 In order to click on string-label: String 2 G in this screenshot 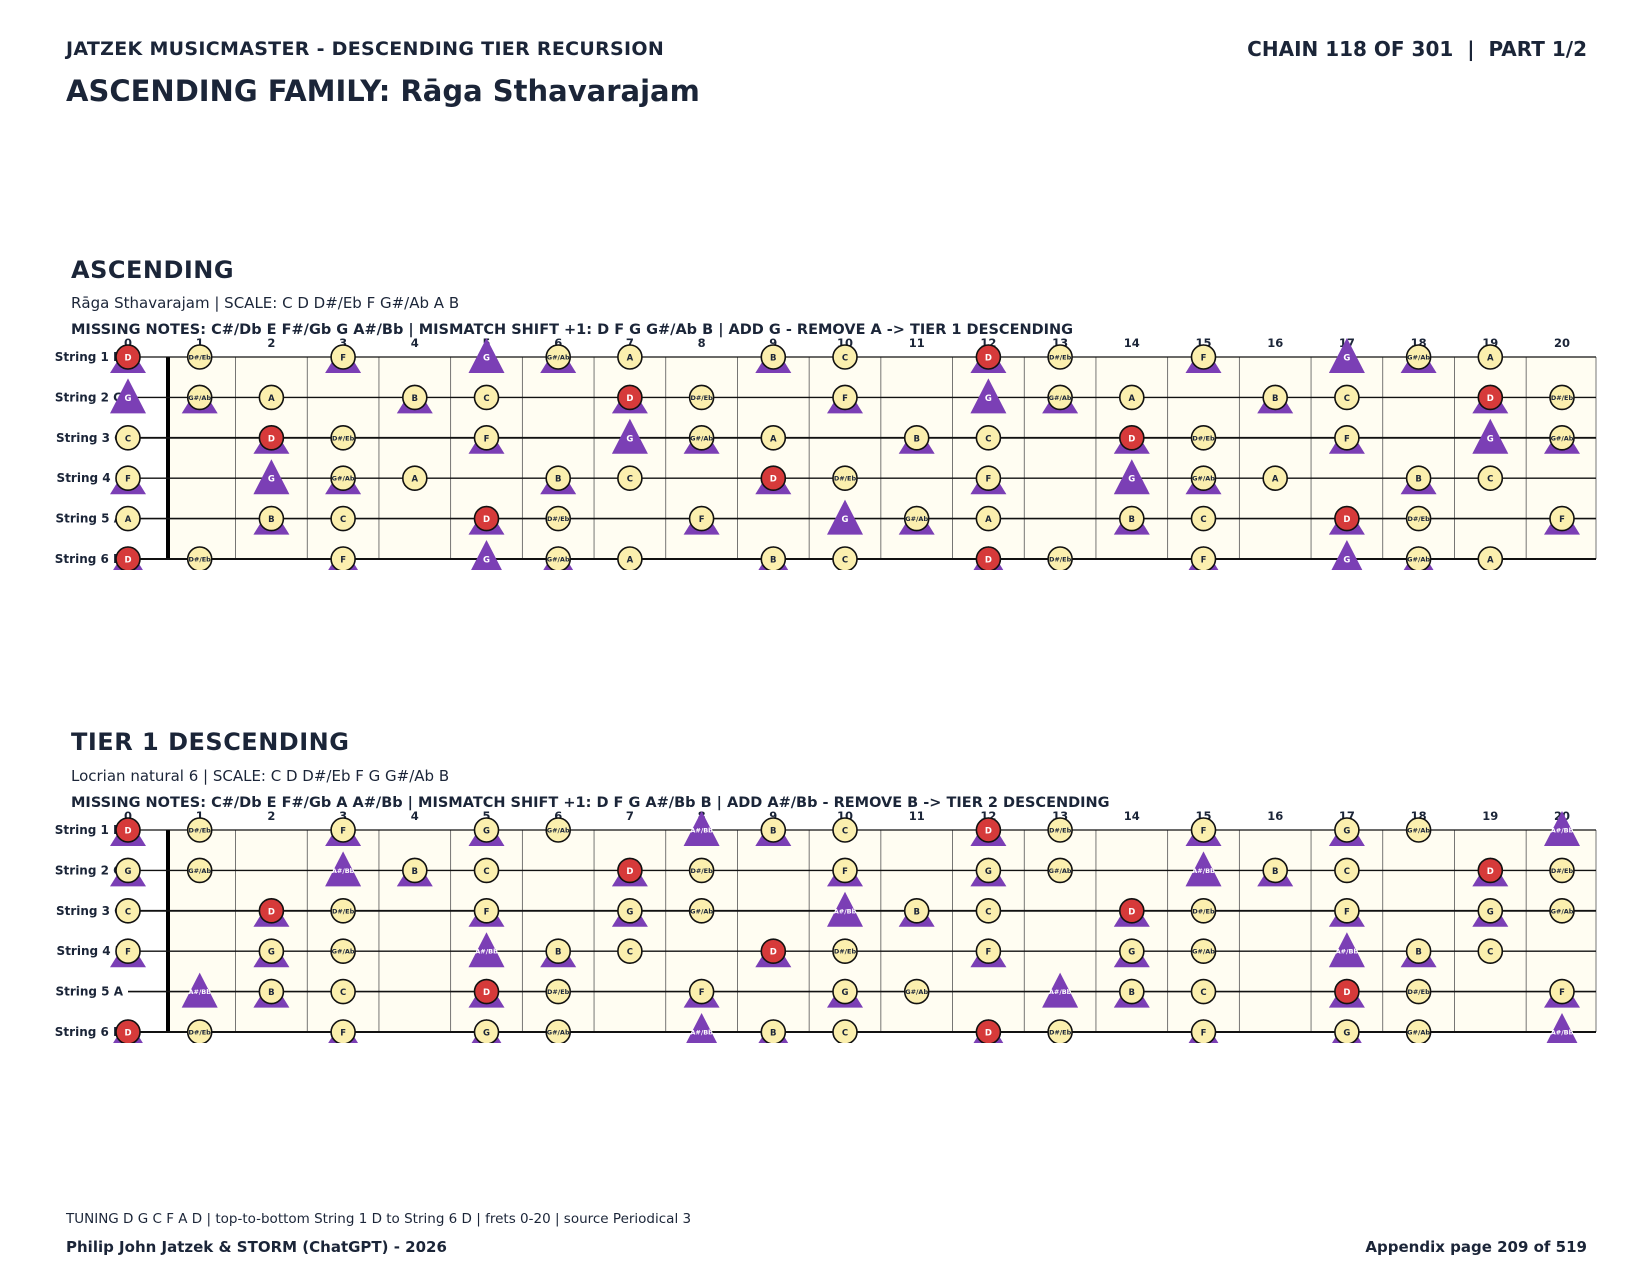, I will do `click(89, 397)`.